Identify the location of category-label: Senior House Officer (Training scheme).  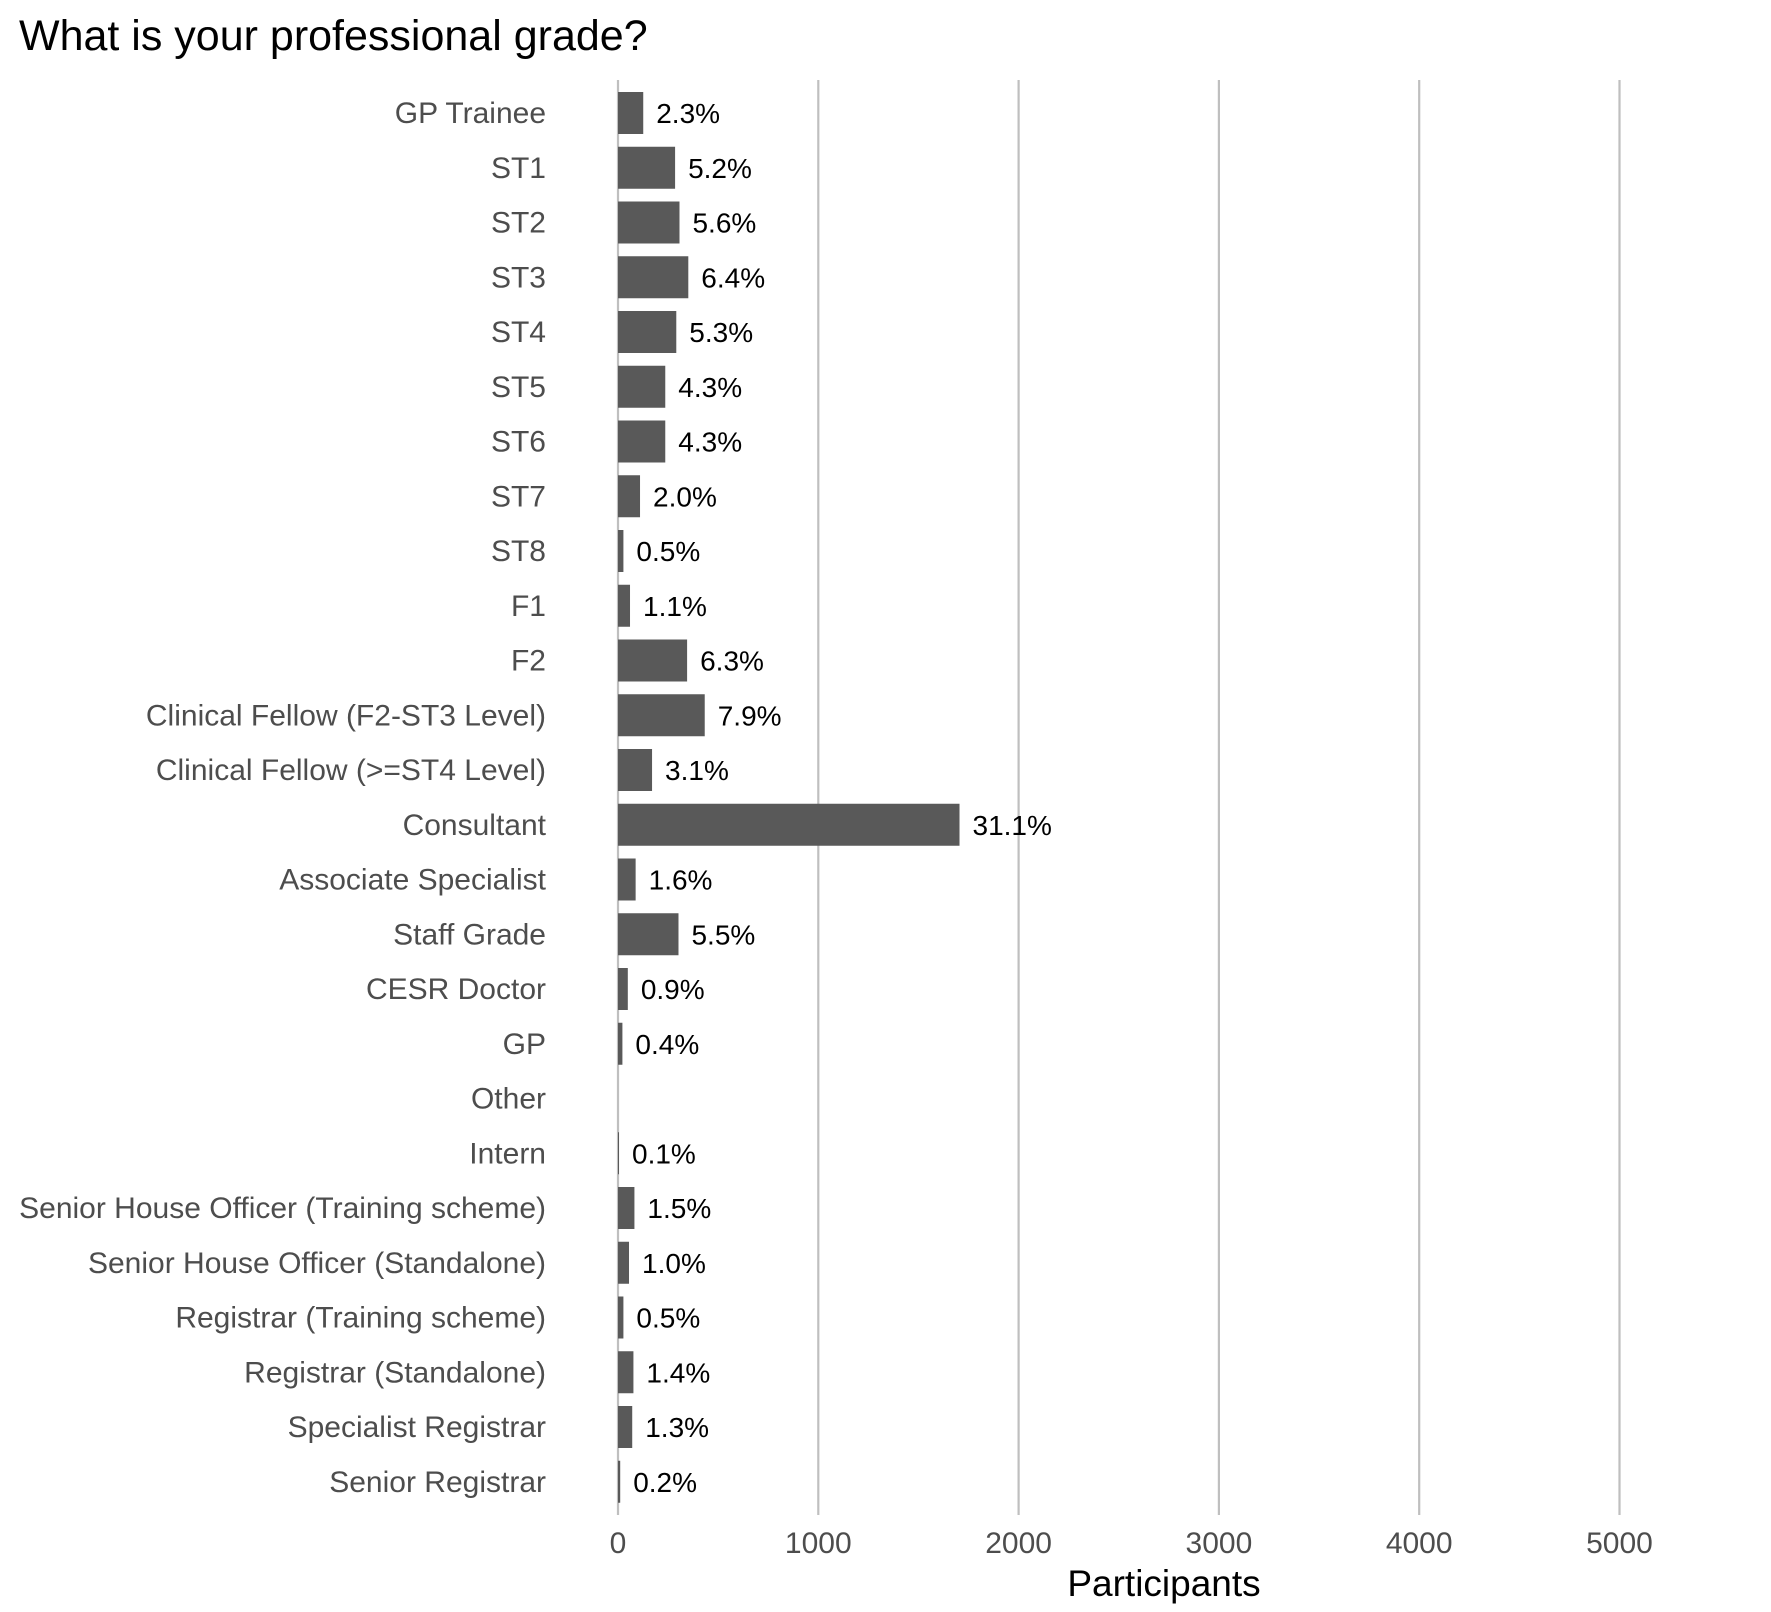
(282, 1208).